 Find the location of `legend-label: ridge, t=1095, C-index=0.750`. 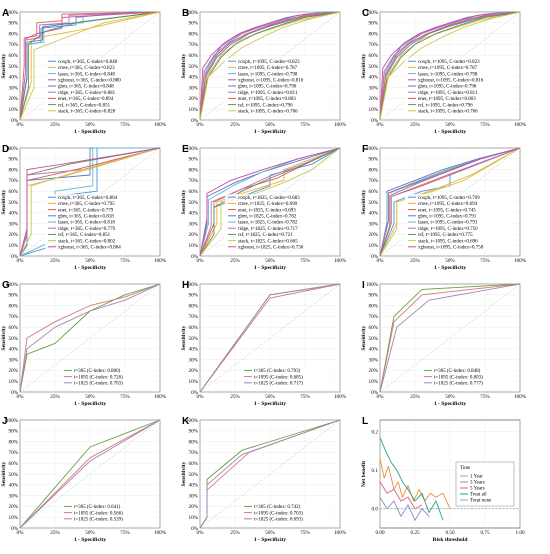

legend-label: ridge, t=1095, C-index=0.750 is located at coordinates (448, 229).